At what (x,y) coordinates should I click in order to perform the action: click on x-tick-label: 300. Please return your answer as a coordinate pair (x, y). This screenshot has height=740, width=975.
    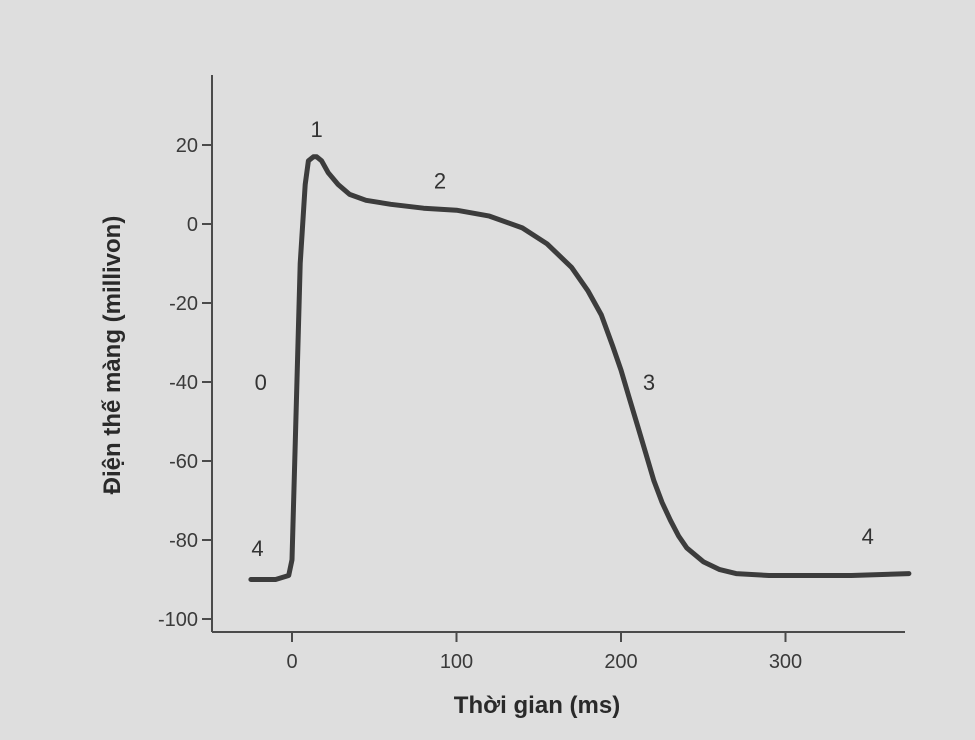
    Looking at the image, I should click on (785, 662).